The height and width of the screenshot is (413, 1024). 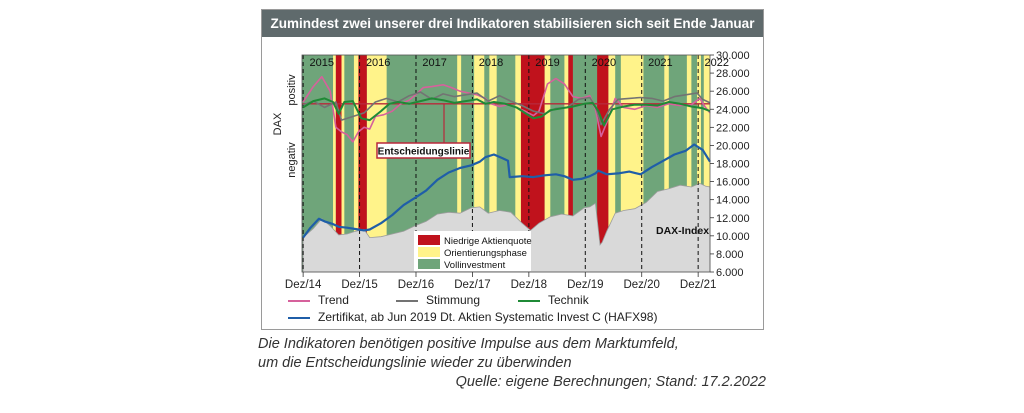 I want to click on dax-index-label: DAX-Index, so click(x=682, y=231).